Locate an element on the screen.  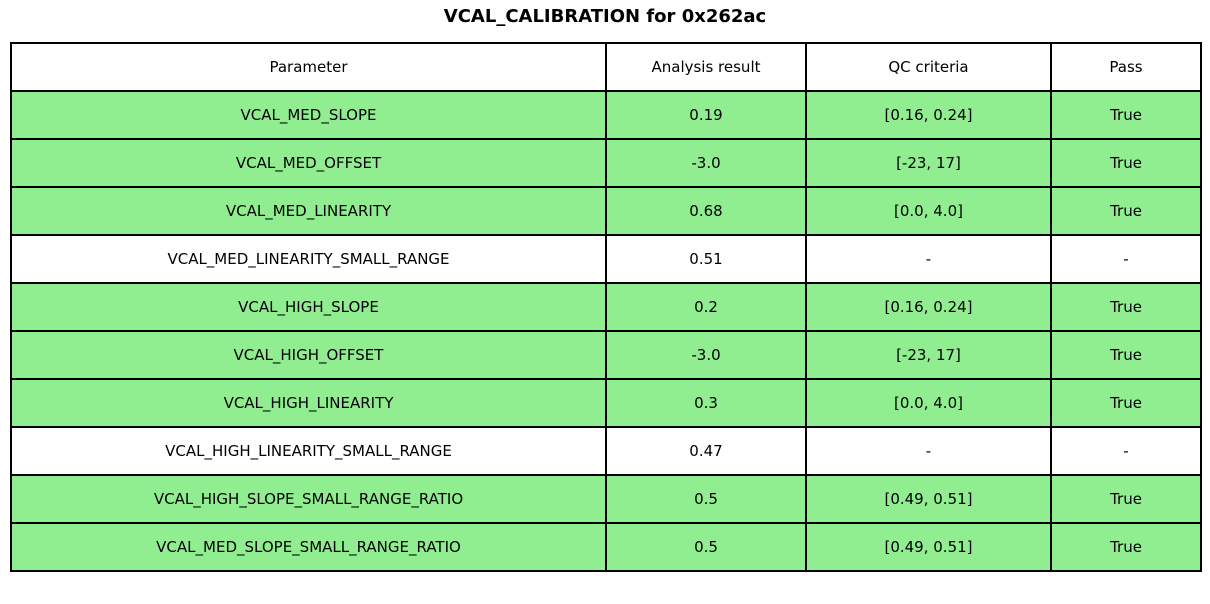
column-header-qc-criteria: QC criteria is located at coordinates (928, 67).